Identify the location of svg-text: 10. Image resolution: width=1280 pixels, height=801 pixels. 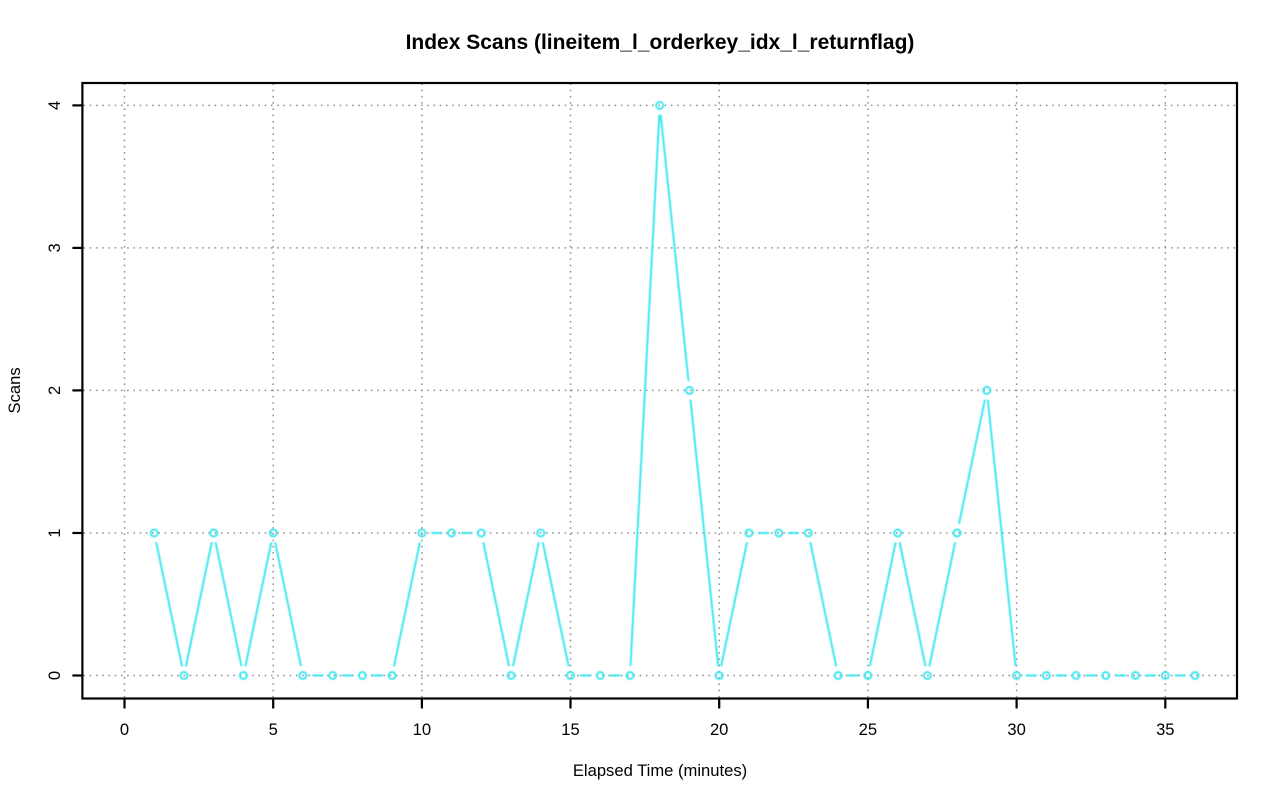
(422, 729).